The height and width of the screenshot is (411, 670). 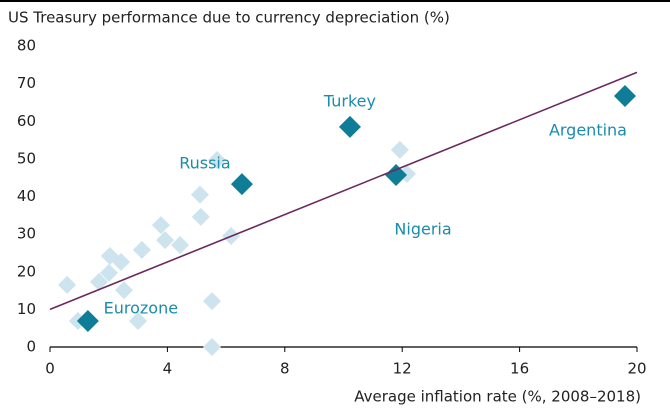 What do you see at coordinates (168, 369) in the screenshot?
I see `x-tick-label: 4` at bounding box center [168, 369].